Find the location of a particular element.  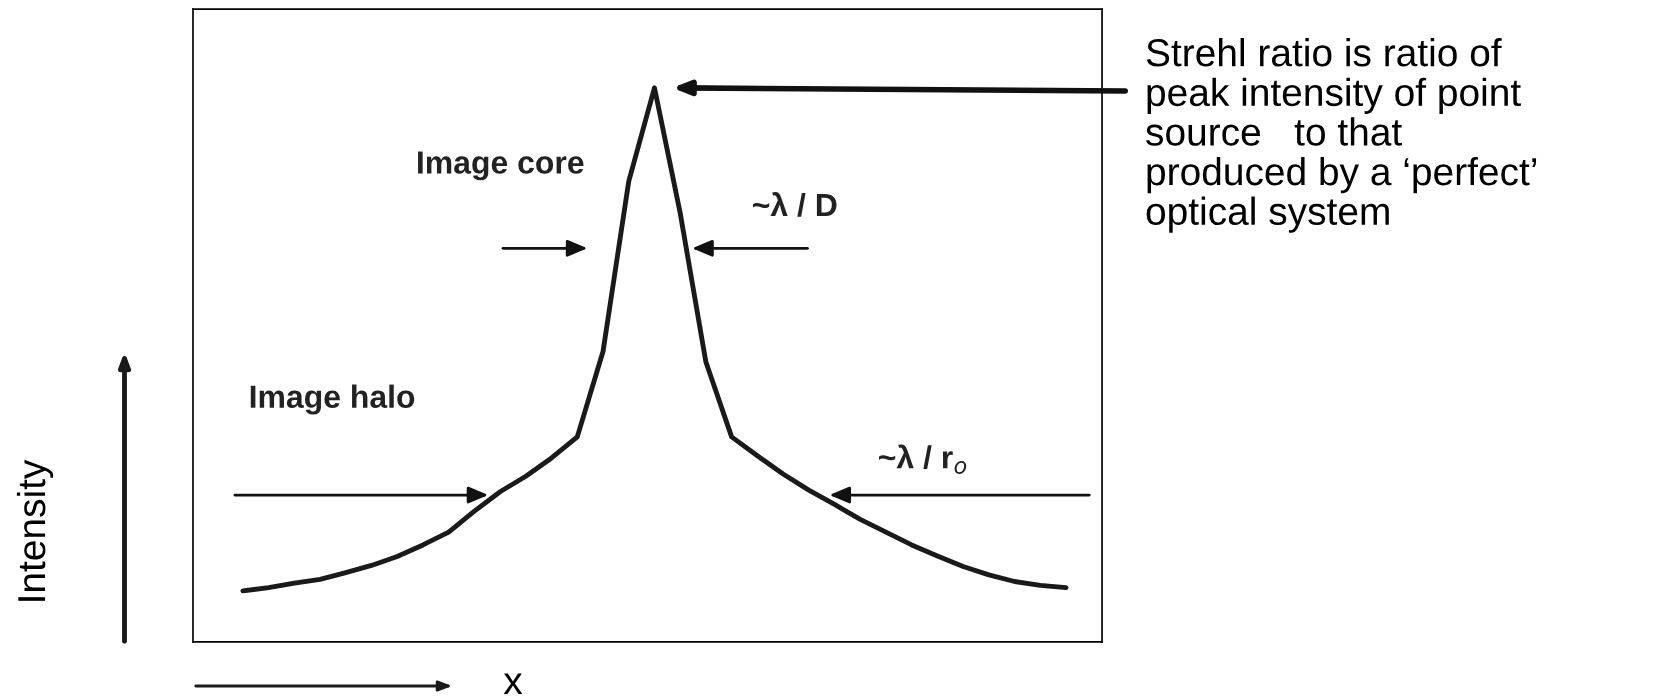

annotation: Image core is located at coordinates (501, 166).